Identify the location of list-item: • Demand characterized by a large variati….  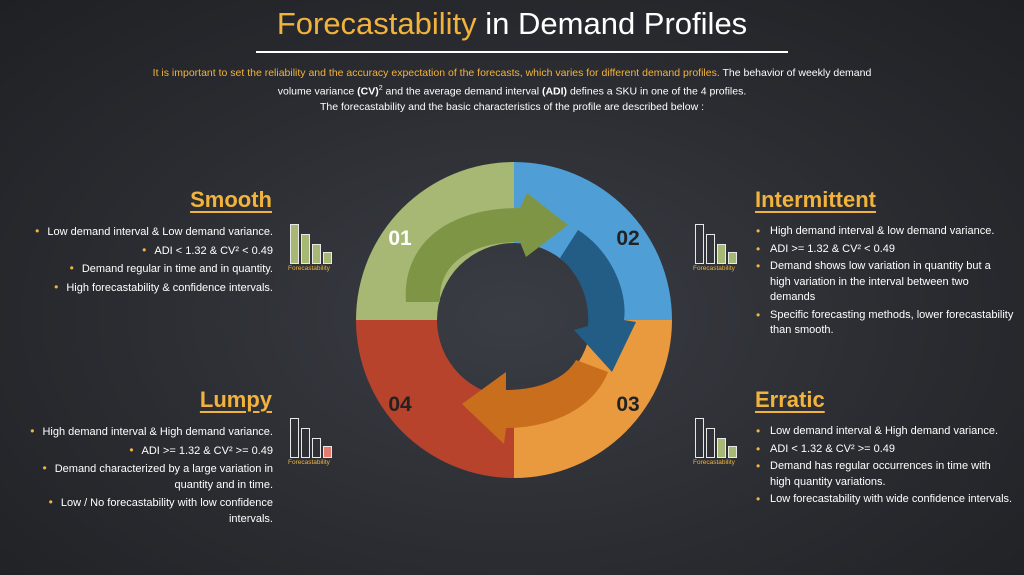
(157, 476).